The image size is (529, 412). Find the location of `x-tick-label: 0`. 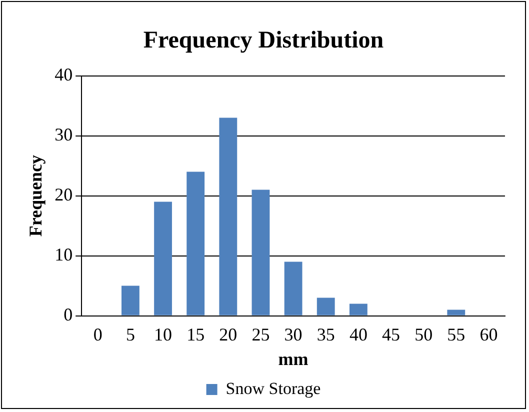

x-tick-label: 0 is located at coordinates (97, 334).